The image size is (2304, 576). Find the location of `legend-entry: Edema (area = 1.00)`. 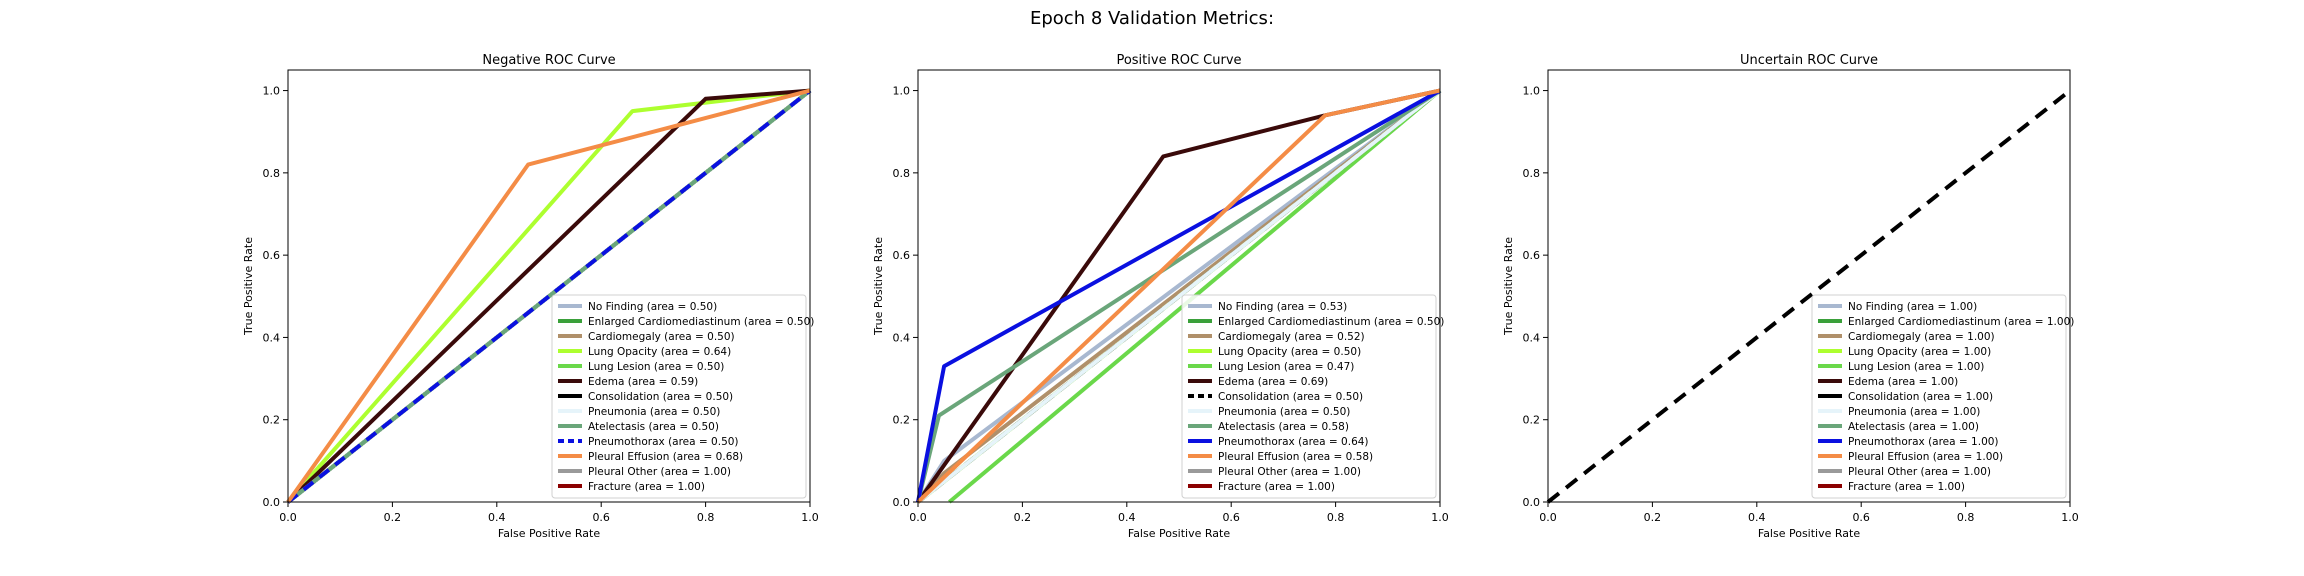

legend-entry: Edema (area = 1.00) is located at coordinates (1903, 382).